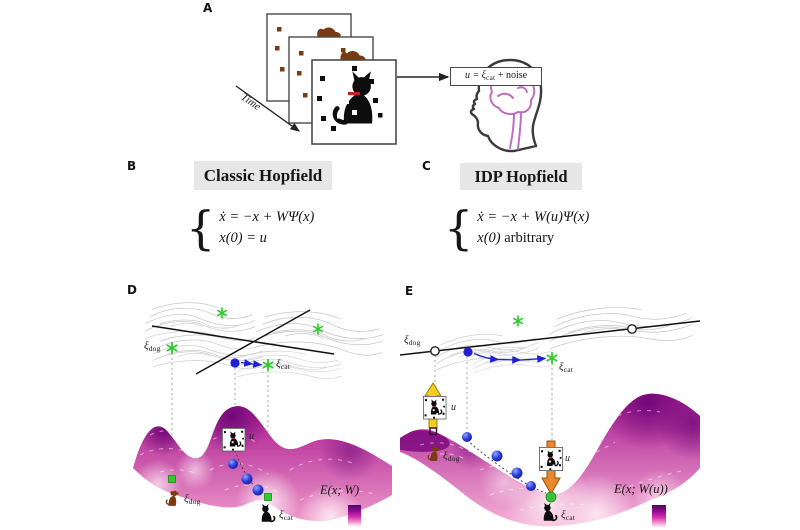 Image resolution: width=800 pixels, height=530 pixels. I want to click on time-arrow, so click(268, 108).